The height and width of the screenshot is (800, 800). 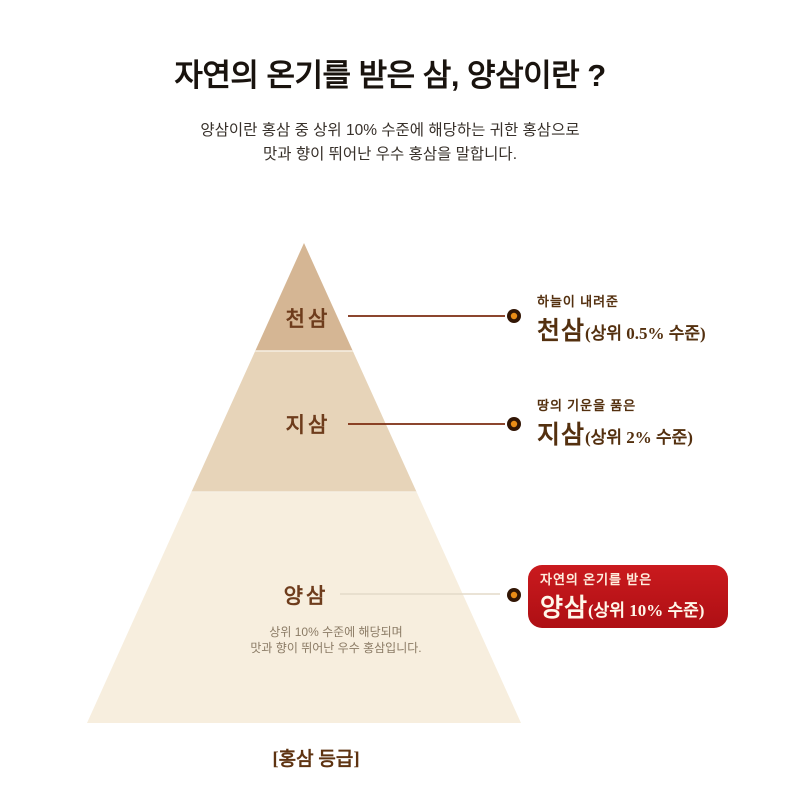 I want to click on annotation-yangsam-detail: (상위 10% 수준), so click(x=646, y=610).